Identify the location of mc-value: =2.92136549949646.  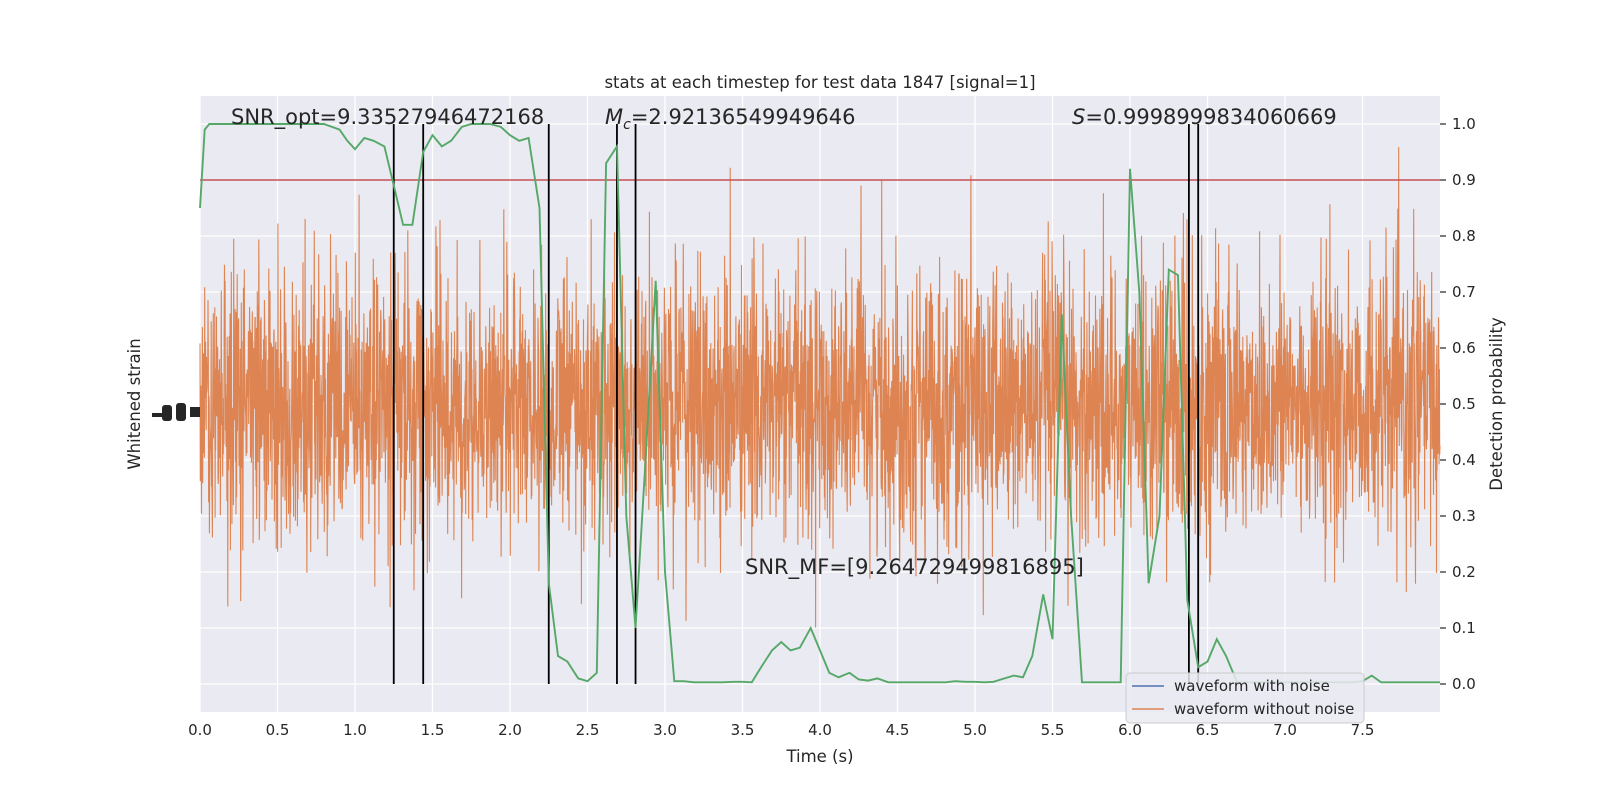
(743, 117).